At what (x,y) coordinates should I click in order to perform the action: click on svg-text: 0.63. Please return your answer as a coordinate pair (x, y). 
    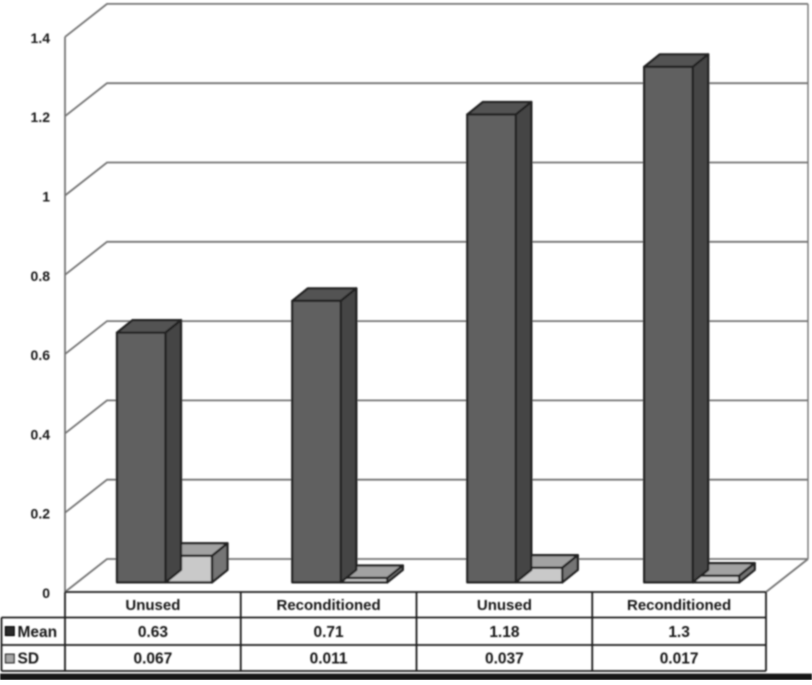
    Looking at the image, I should click on (153, 632).